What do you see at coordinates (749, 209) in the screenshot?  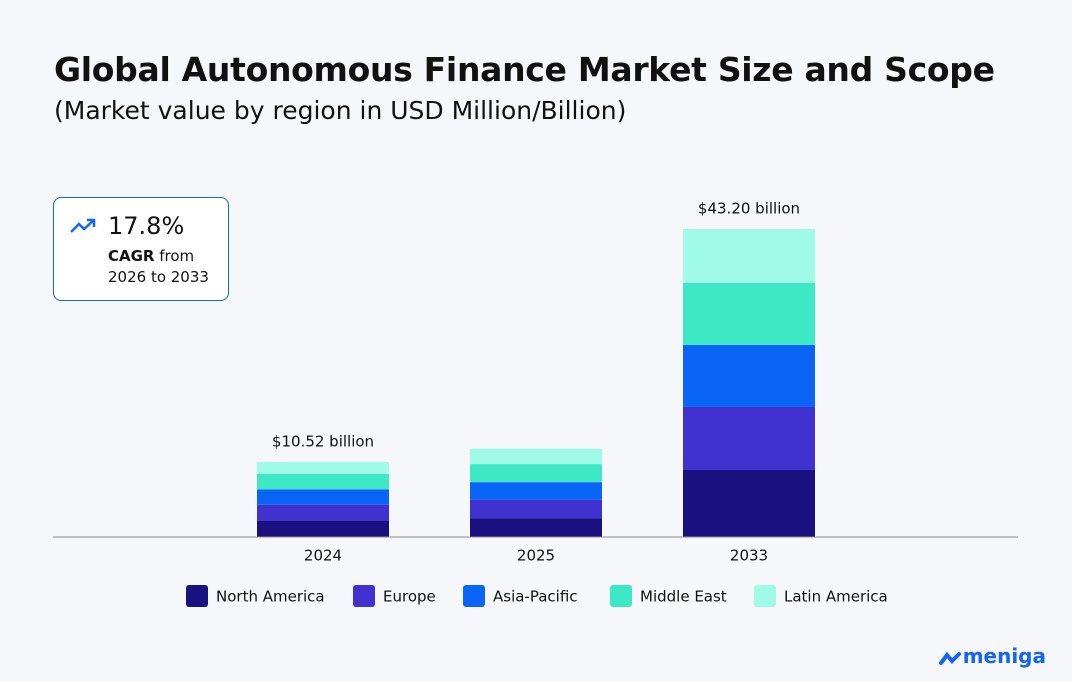 I see `total-label: $43.20 billion` at bounding box center [749, 209].